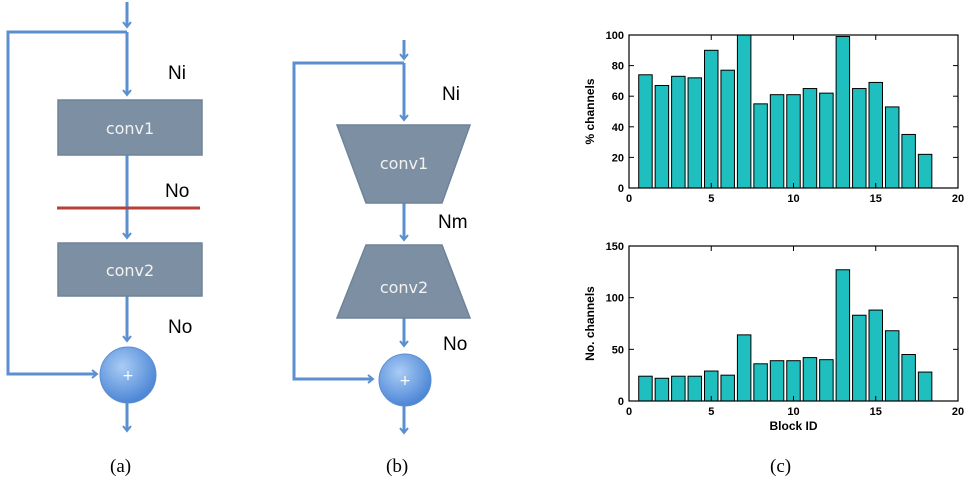 This screenshot has width=965, height=485. I want to click on caption-c: (c), so click(780, 466).